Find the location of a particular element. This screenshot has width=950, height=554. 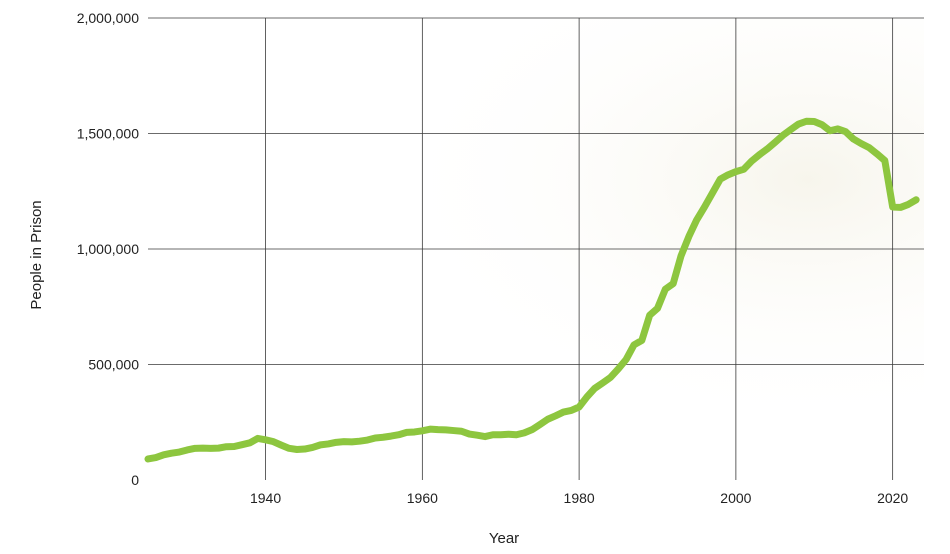

x-tick-label: 1980 is located at coordinates (579, 498).